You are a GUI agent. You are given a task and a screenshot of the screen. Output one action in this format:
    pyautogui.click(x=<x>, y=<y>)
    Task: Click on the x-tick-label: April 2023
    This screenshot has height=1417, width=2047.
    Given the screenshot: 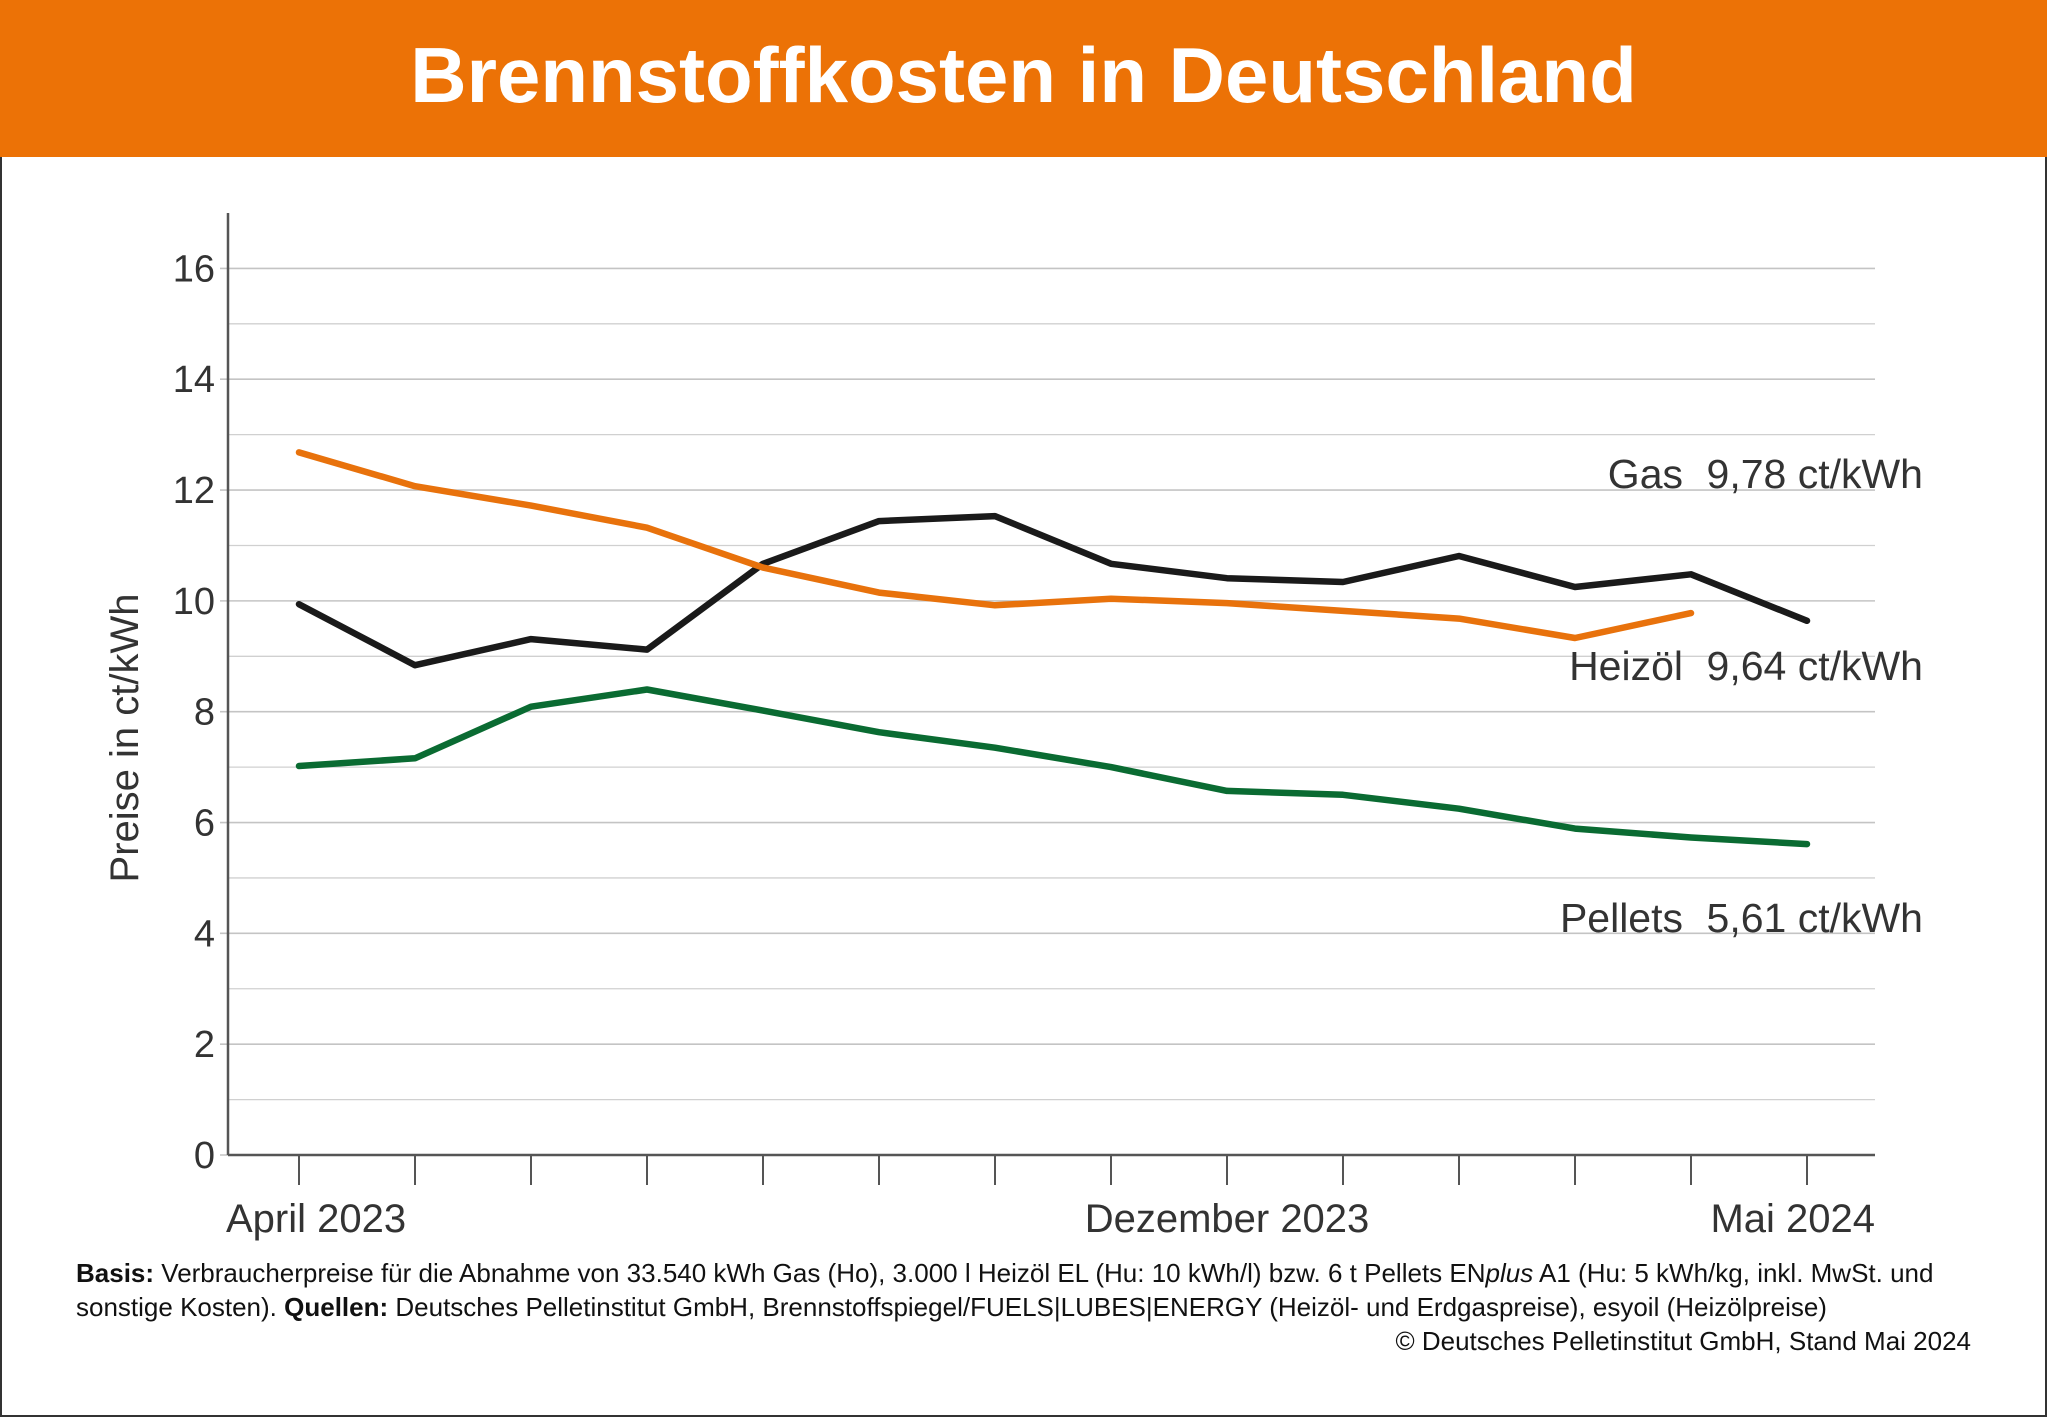 What is the action you would take?
    pyautogui.click(x=316, y=1219)
    